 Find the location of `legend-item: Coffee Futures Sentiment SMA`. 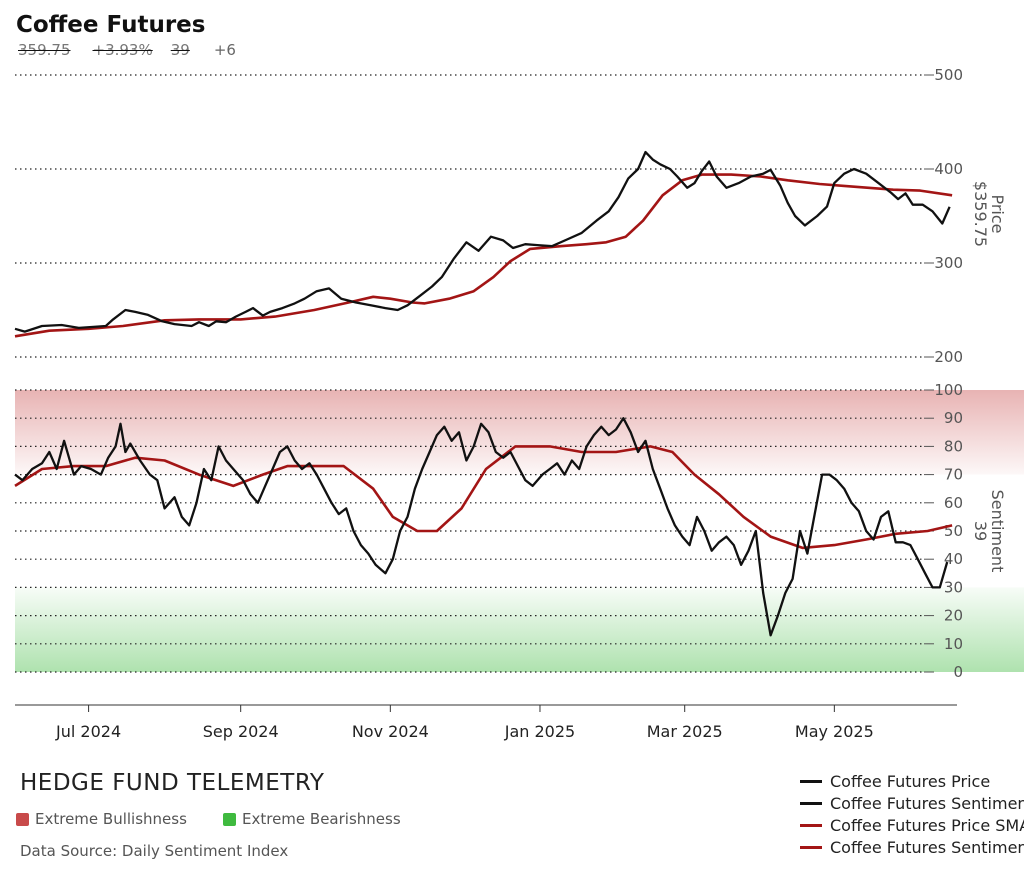

legend-item: Coffee Futures Sentiment SMA is located at coordinates (912, 847).